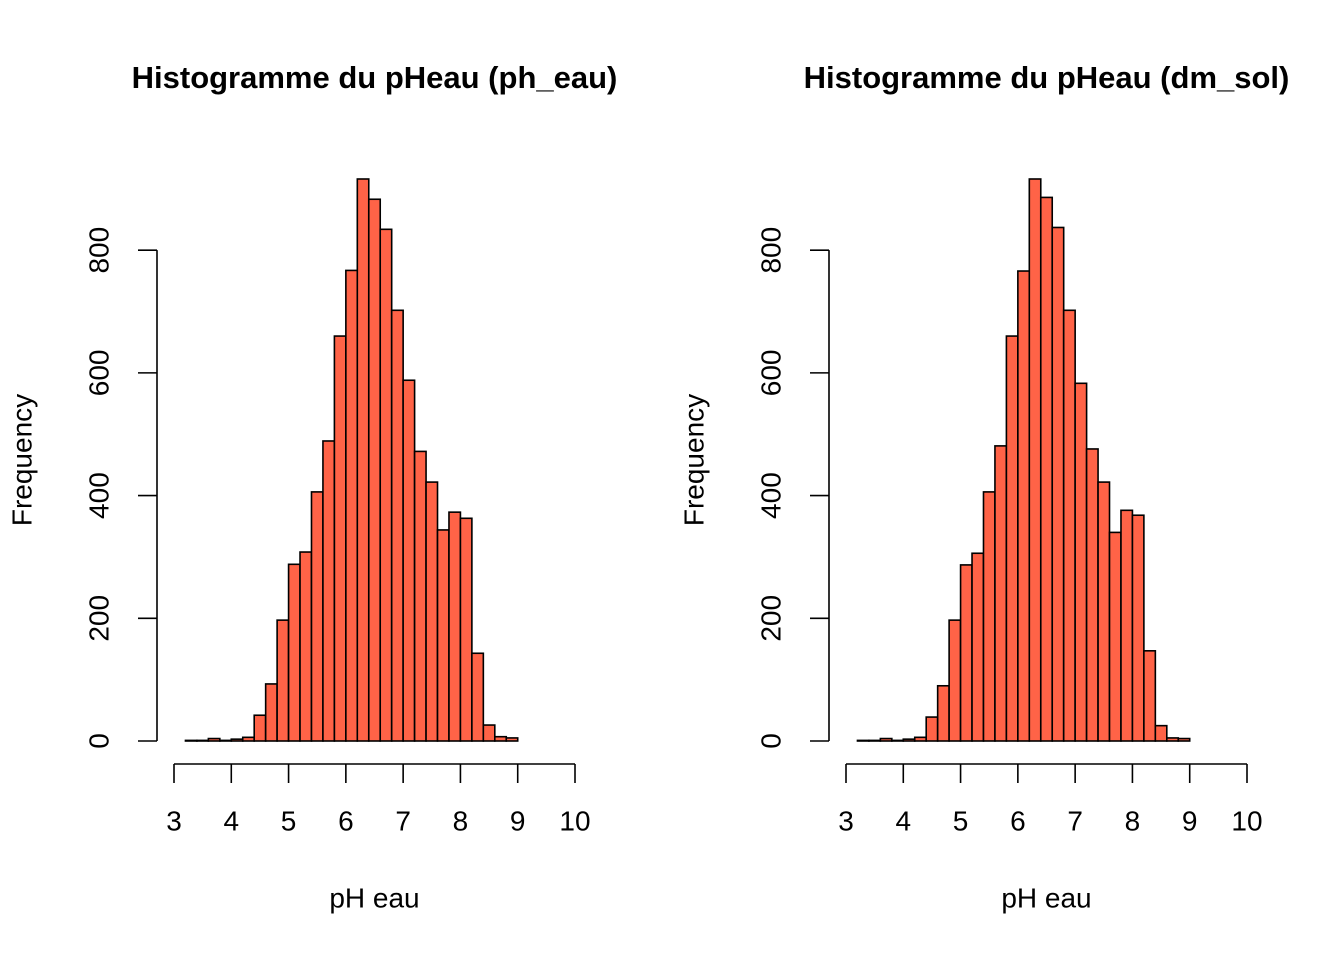  Describe the element at coordinates (1047, 77) in the screenshot. I see `chart-title: Histogramme du pHeau (dm_sol)` at that location.